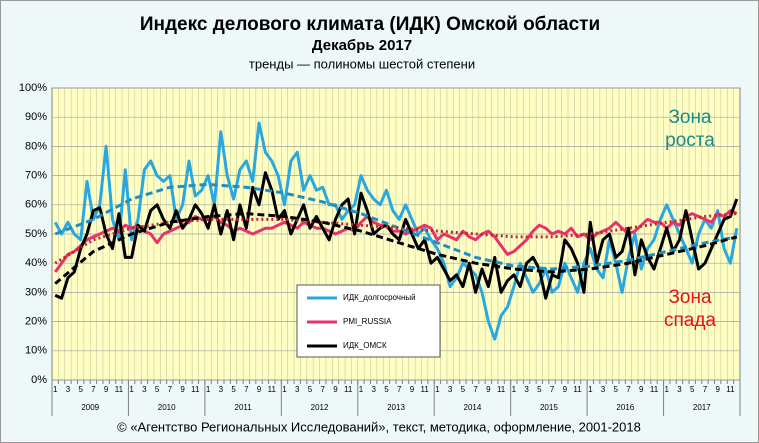 The height and width of the screenshot is (443, 759). What do you see at coordinates (36, 146) in the screenshot?
I see `y-tick-label: 80%` at bounding box center [36, 146].